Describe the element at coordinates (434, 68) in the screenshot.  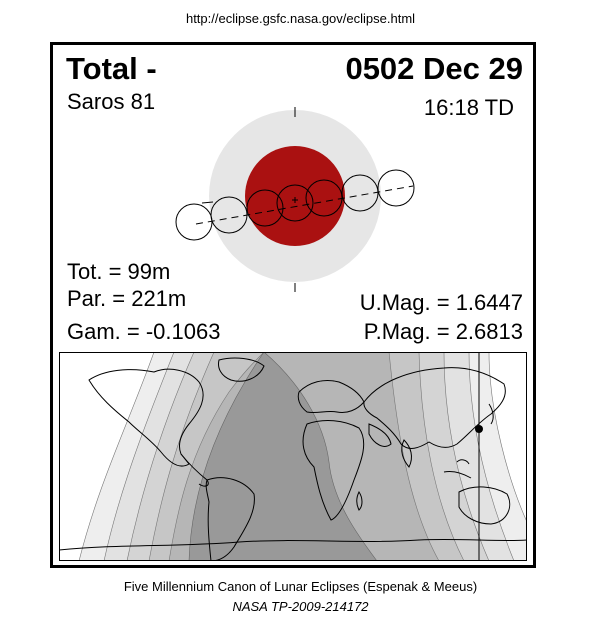
I see `eclipse-date: 0502 Dec 29` at that location.